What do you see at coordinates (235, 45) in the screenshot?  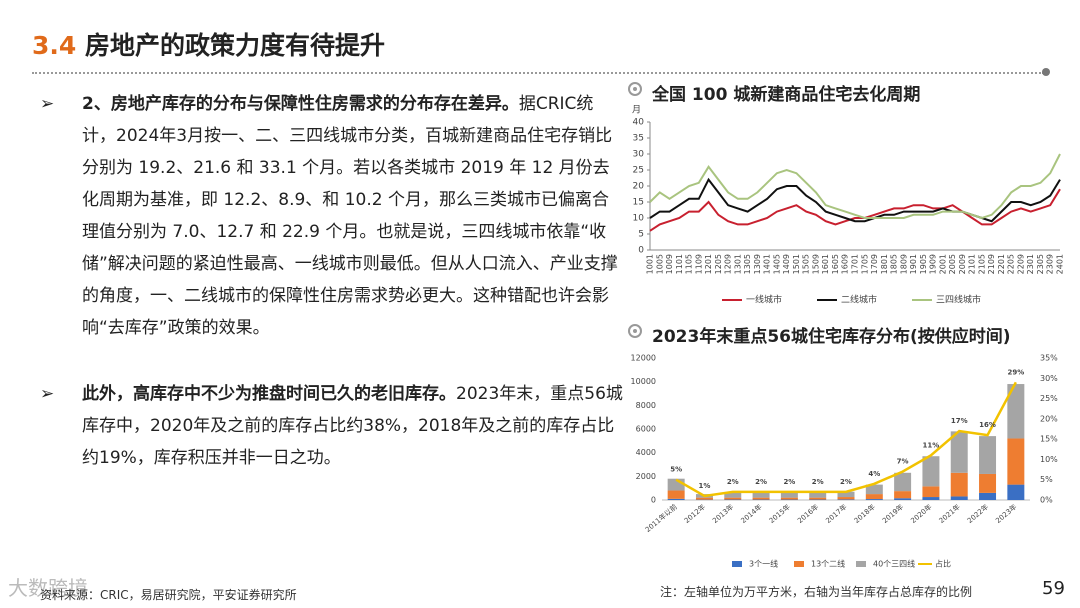 I see `title-text: 房地产的政策力度有待提升` at bounding box center [235, 45].